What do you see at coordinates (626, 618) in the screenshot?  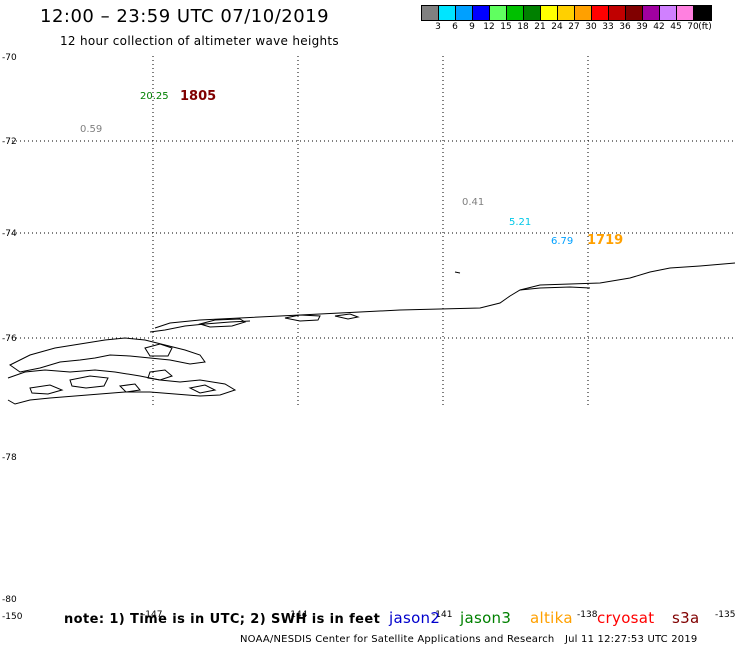 I see `sat-cryosat: cryosat` at bounding box center [626, 618].